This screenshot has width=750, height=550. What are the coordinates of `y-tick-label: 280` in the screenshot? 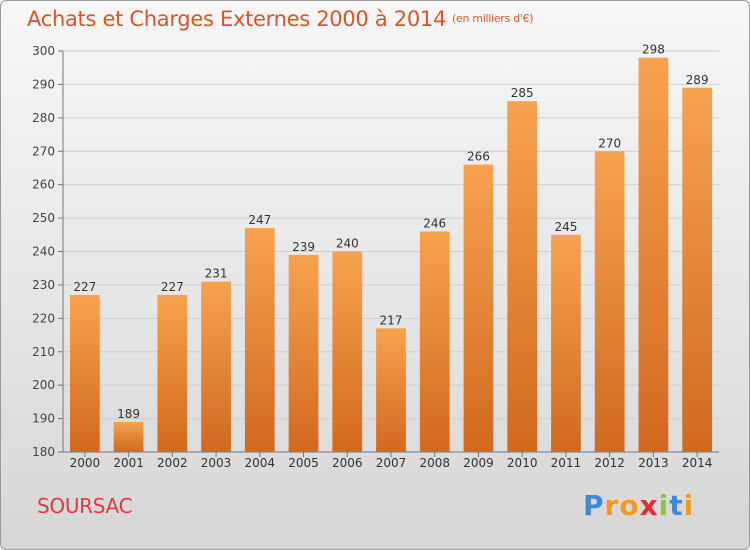 It's located at (43, 118).